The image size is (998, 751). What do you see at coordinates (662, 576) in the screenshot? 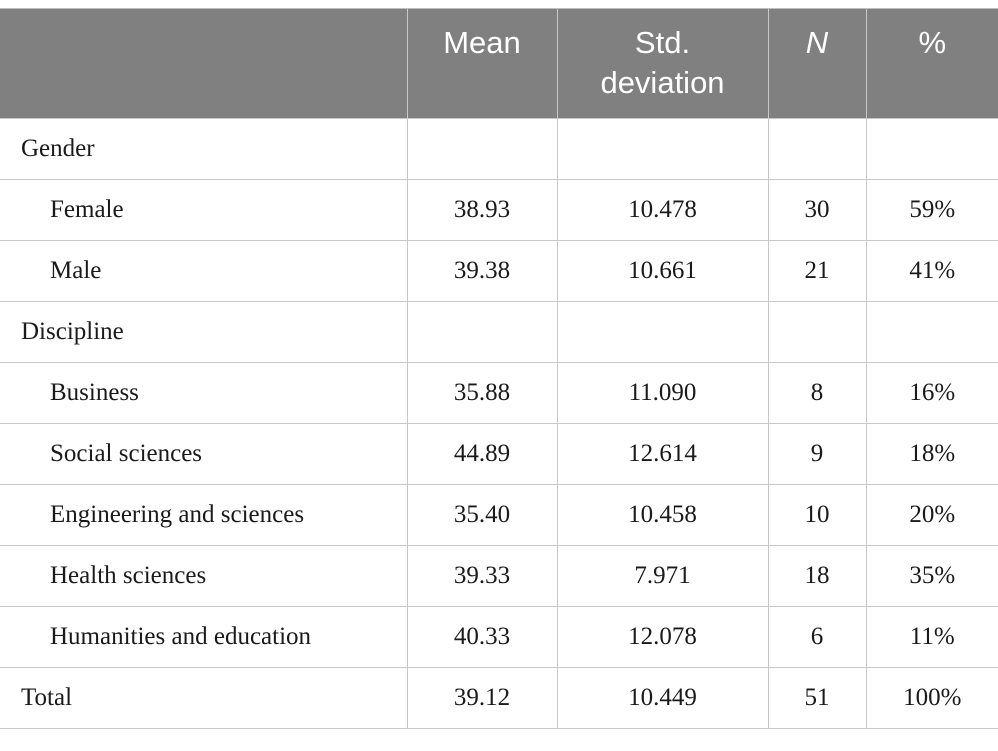
I see `sd-cell: 7.971` at bounding box center [662, 576].